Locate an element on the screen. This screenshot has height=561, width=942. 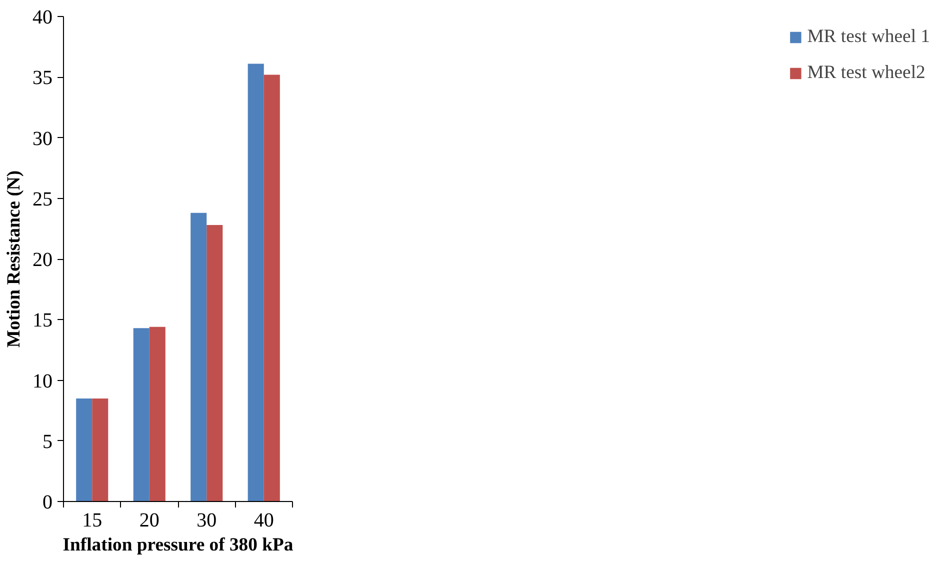
y-tick-label: 15 is located at coordinates (42, 321).